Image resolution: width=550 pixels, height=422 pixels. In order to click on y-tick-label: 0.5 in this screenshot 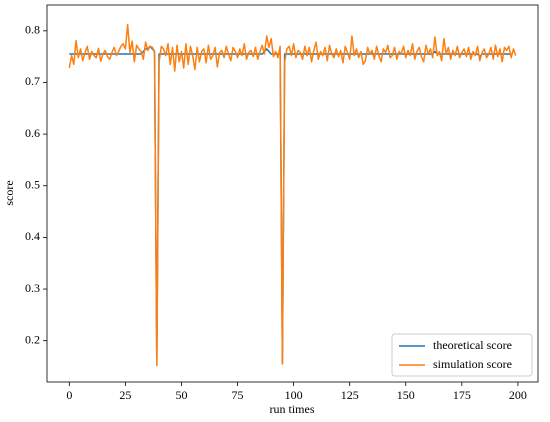, I will do `click(32, 185)`.